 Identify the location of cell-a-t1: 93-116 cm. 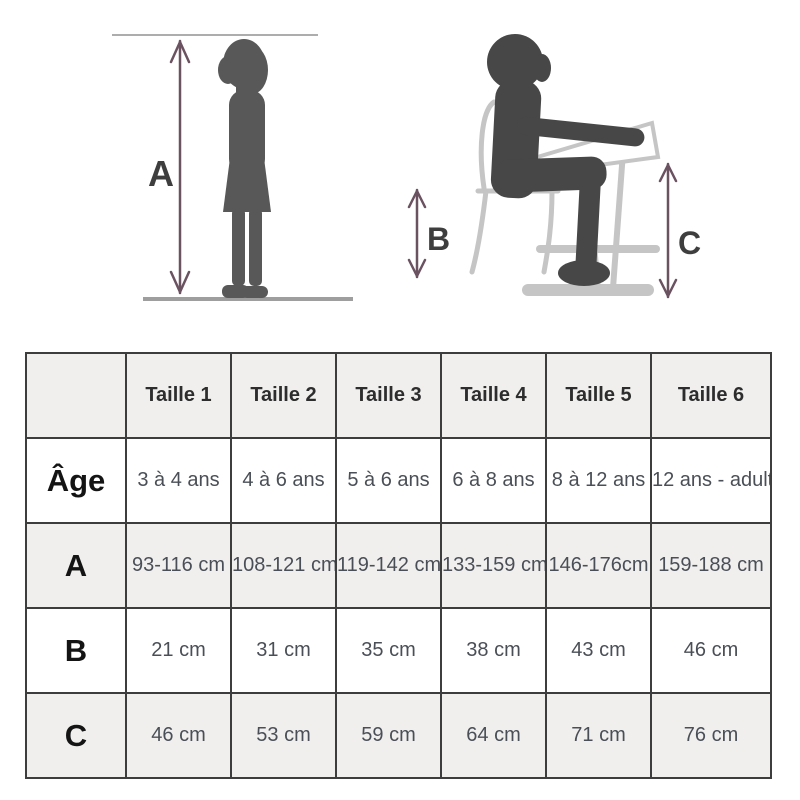
(178, 565).